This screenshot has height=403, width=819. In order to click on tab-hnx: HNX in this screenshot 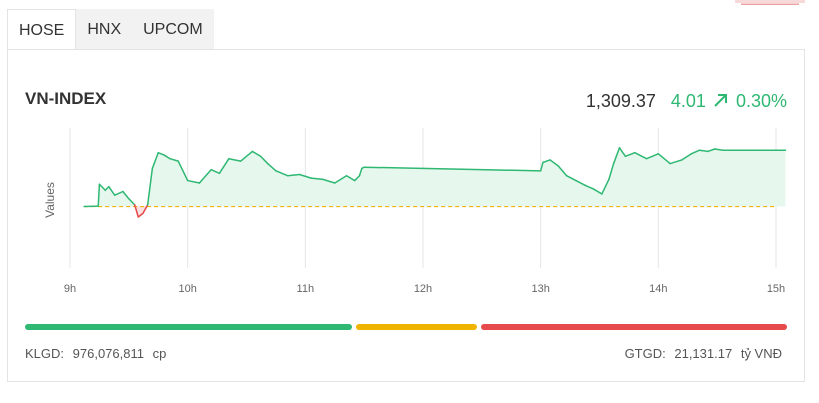, I will do `click(104, 29)`.